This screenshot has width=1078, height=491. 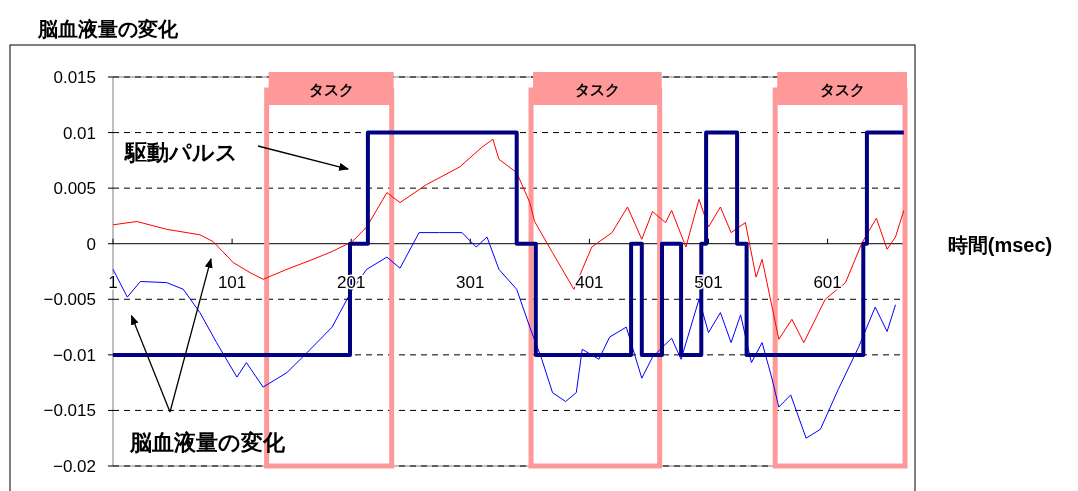 What do you see at coordinates (827, 282) in the screenshot?
I see `x-tick-label: 601` at bounding box center [827, 282].